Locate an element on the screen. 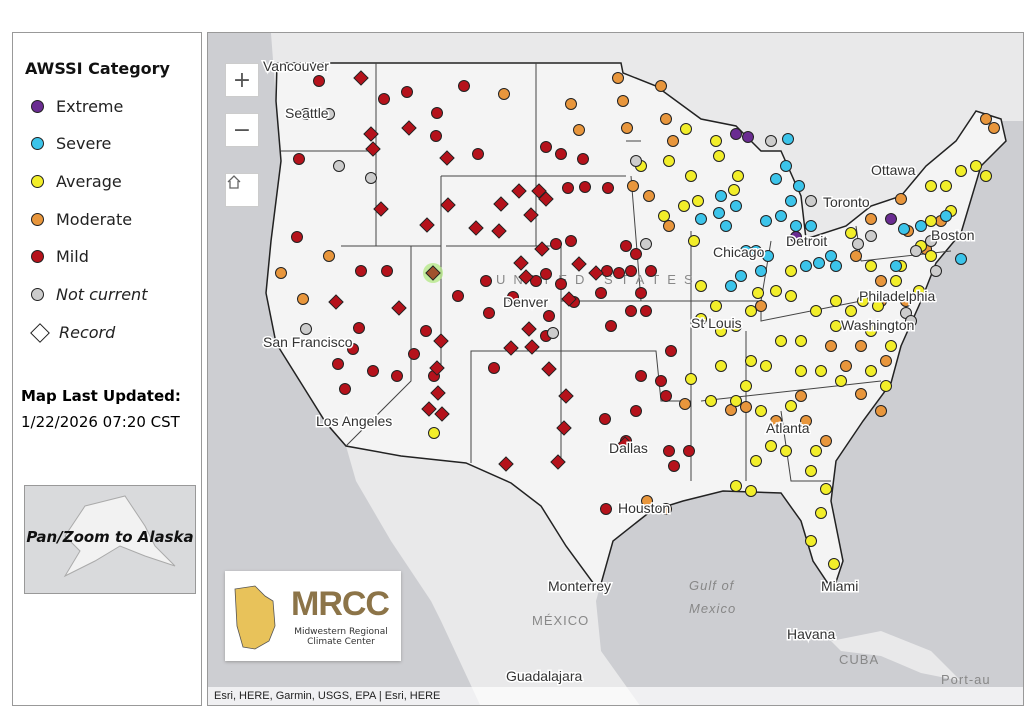 The image size is (1024, 720). station-record-selected is located at coordinates (433, 273).